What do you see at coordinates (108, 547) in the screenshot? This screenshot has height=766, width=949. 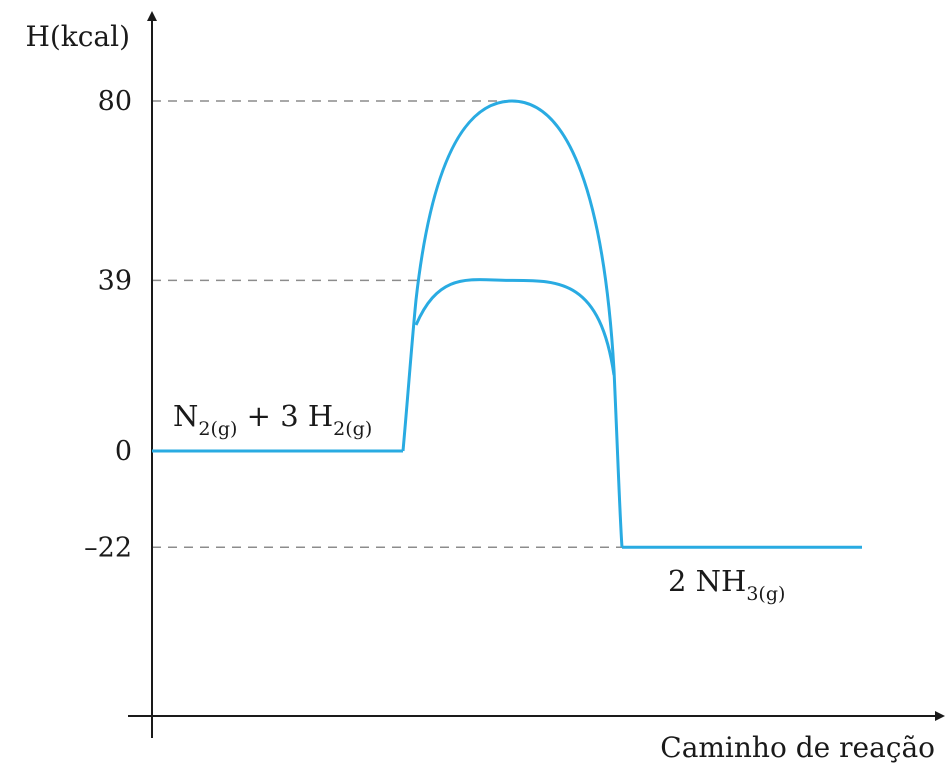 I see `y-tick-label: –22` at bounding box center [108, 547].